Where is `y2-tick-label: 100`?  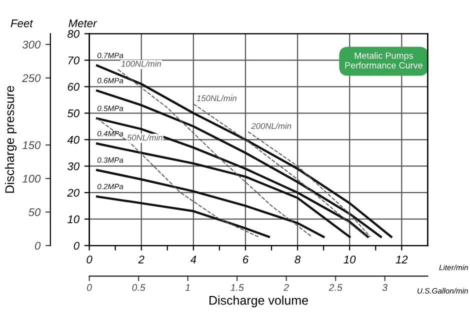 y2-tick-label: 100 is located at coordinates (31, 178).